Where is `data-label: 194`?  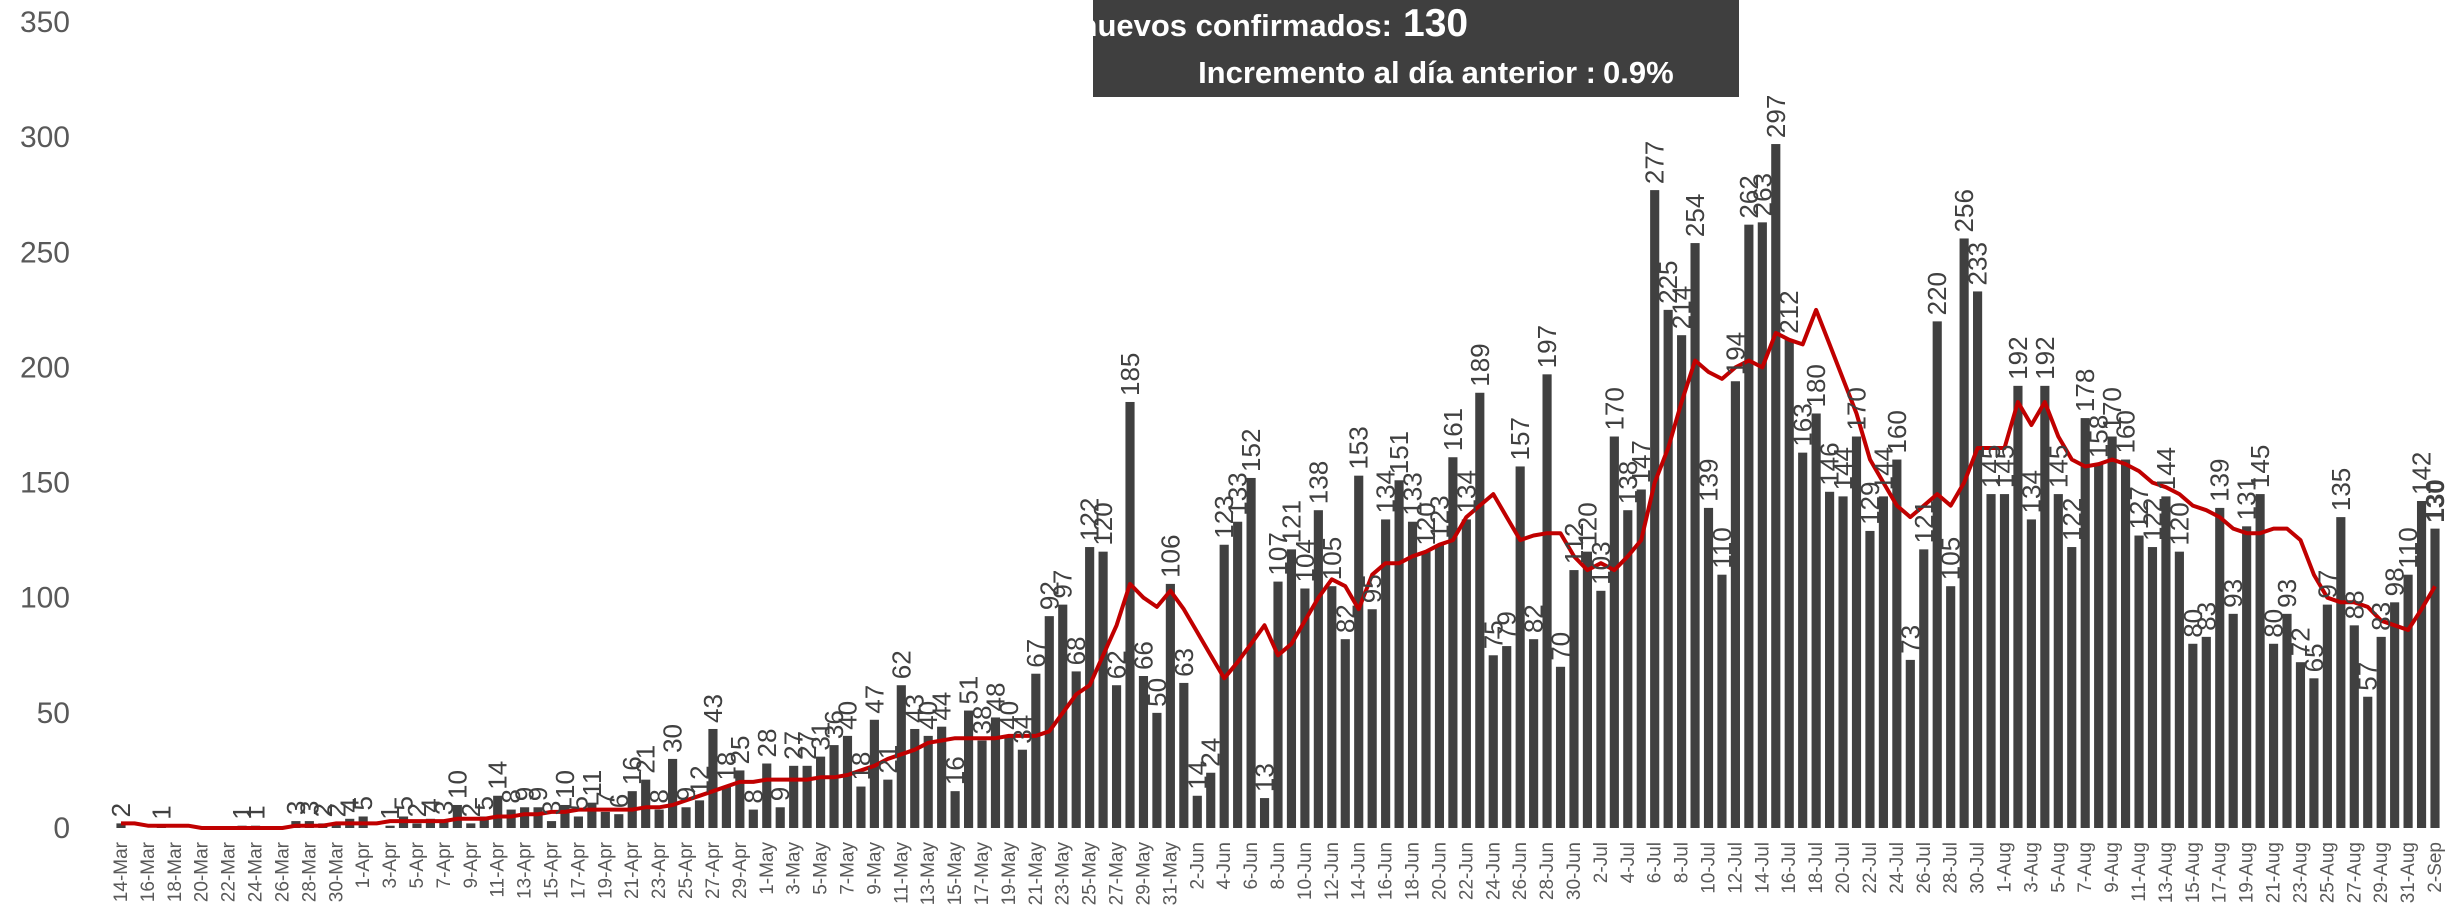
data-label: 194 is located at coordinates (1735, 353).